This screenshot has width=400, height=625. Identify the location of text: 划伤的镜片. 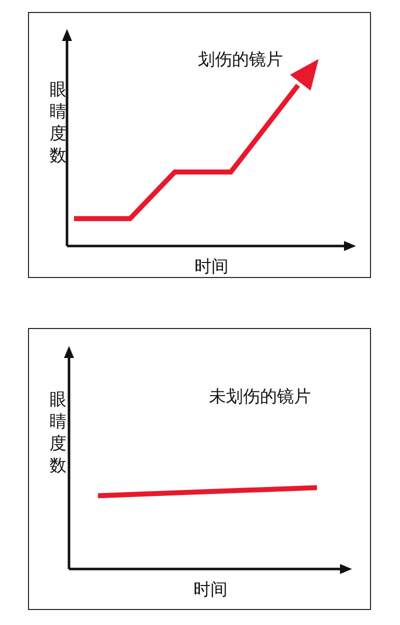
(240, 60).